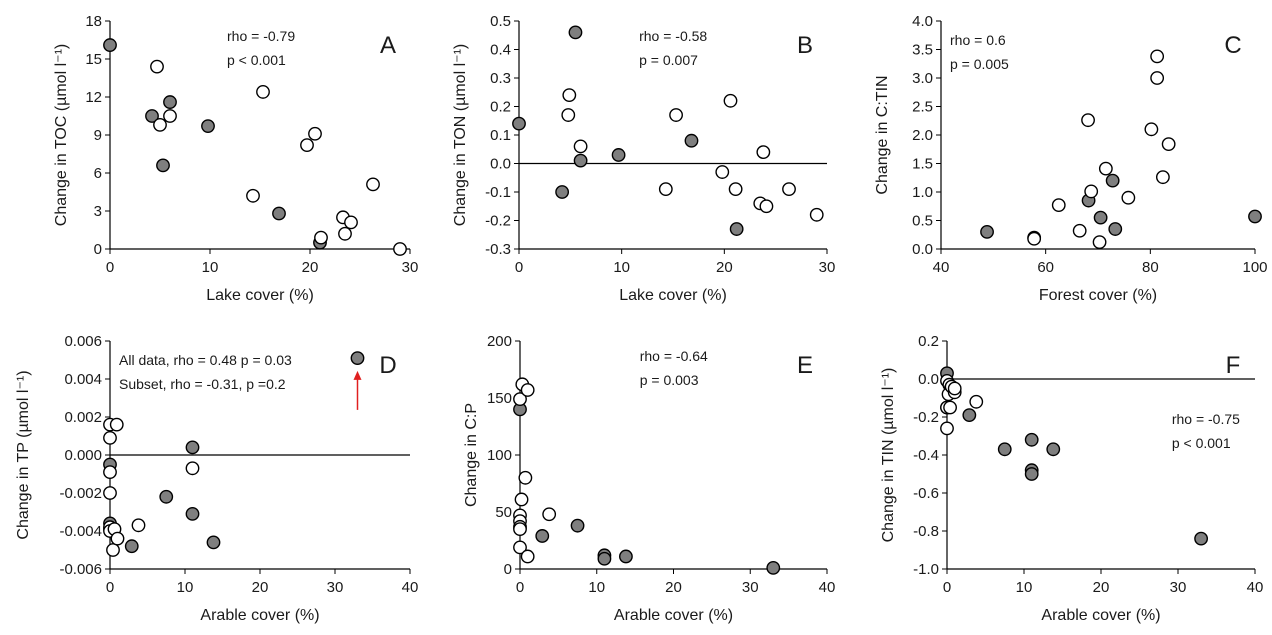 The width and height of the screenshot is (1272, 635). What do you see at coordinates (98, 135) in the screenshot?
I see `y-tick-label: 9` at bounding box center [98, 135].